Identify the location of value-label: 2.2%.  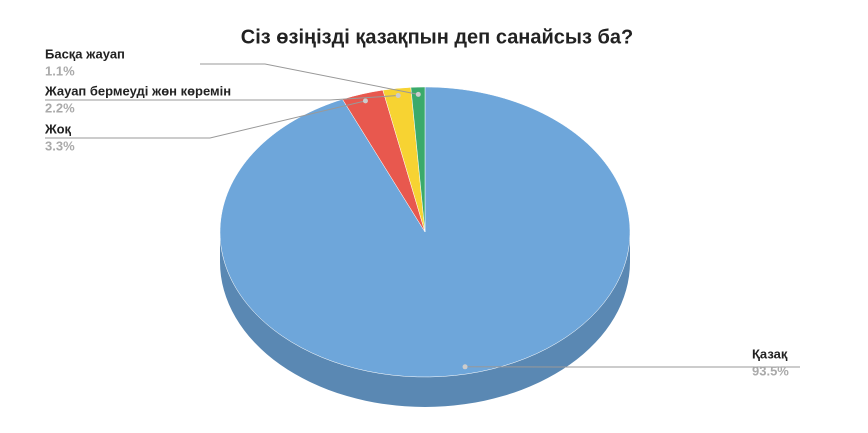
(60, 107).